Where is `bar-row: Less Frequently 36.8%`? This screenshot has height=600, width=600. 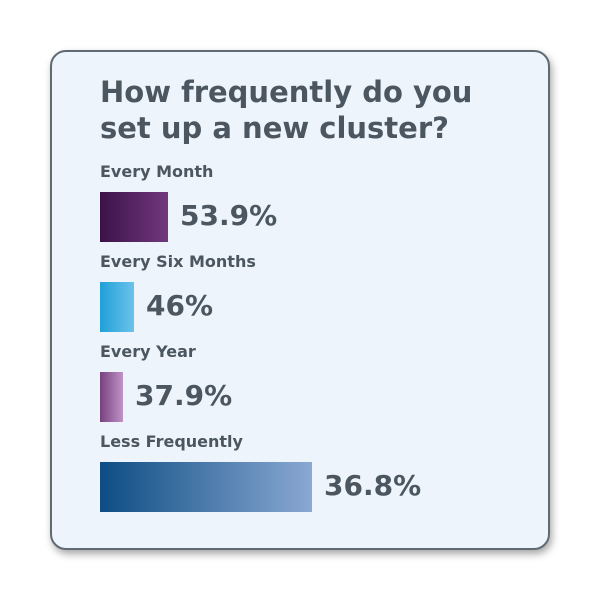 bar-row: Less Frequently 36.8% is located at coordinates (310, 475).